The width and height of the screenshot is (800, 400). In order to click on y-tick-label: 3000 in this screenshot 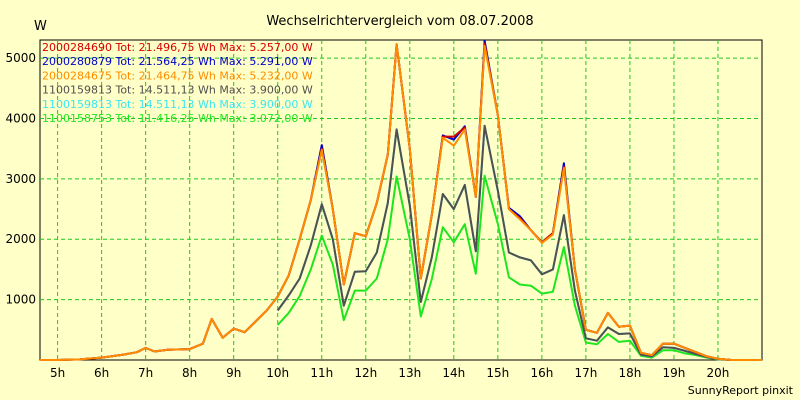, I will do `click(20, 179)`.